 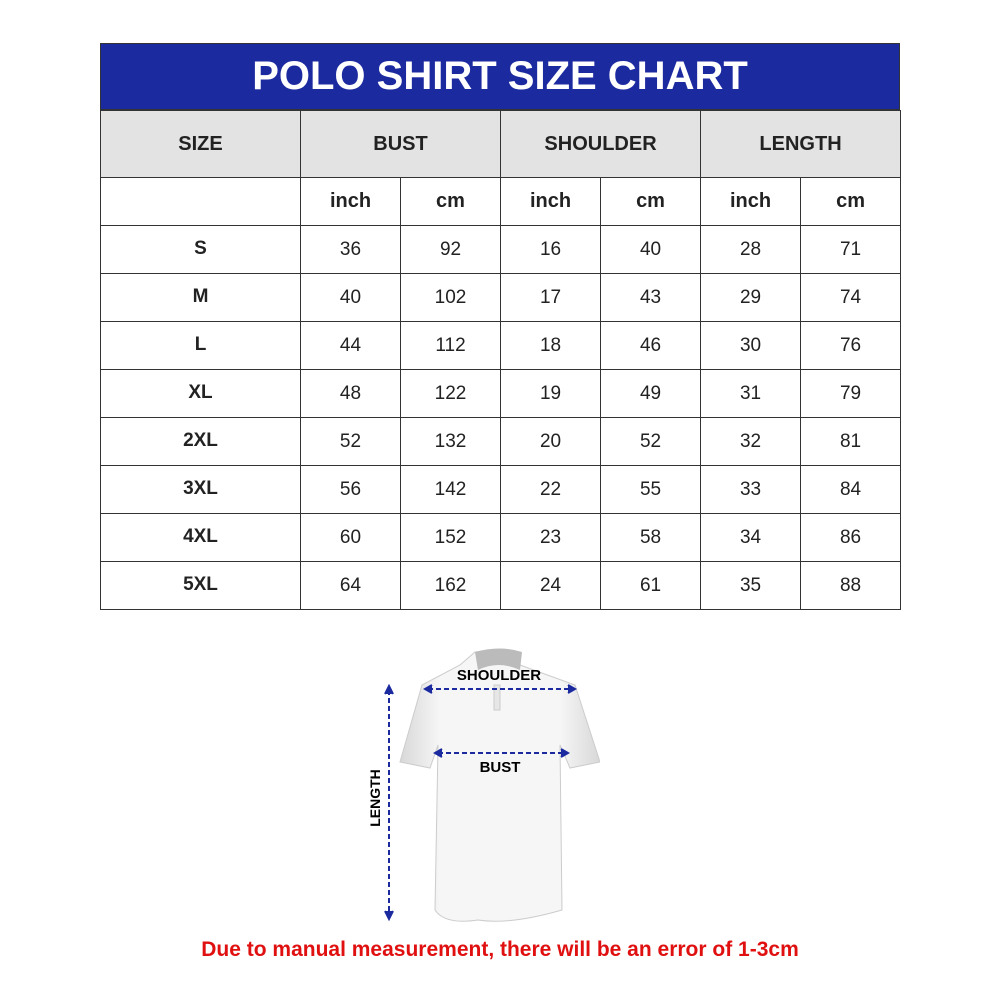 What do you see at coordinates (751, 537) in the screenshot?
I see `value-cell: 34` at bounding box center [751, 537].